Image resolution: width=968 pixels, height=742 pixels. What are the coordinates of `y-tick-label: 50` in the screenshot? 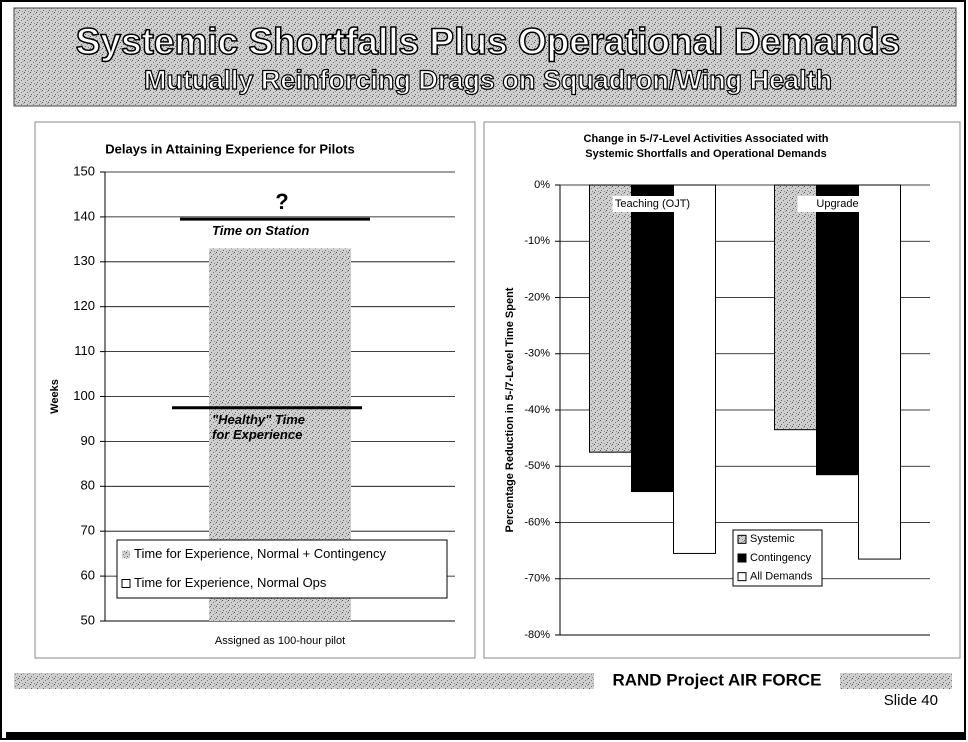 It's located at (88, 619).